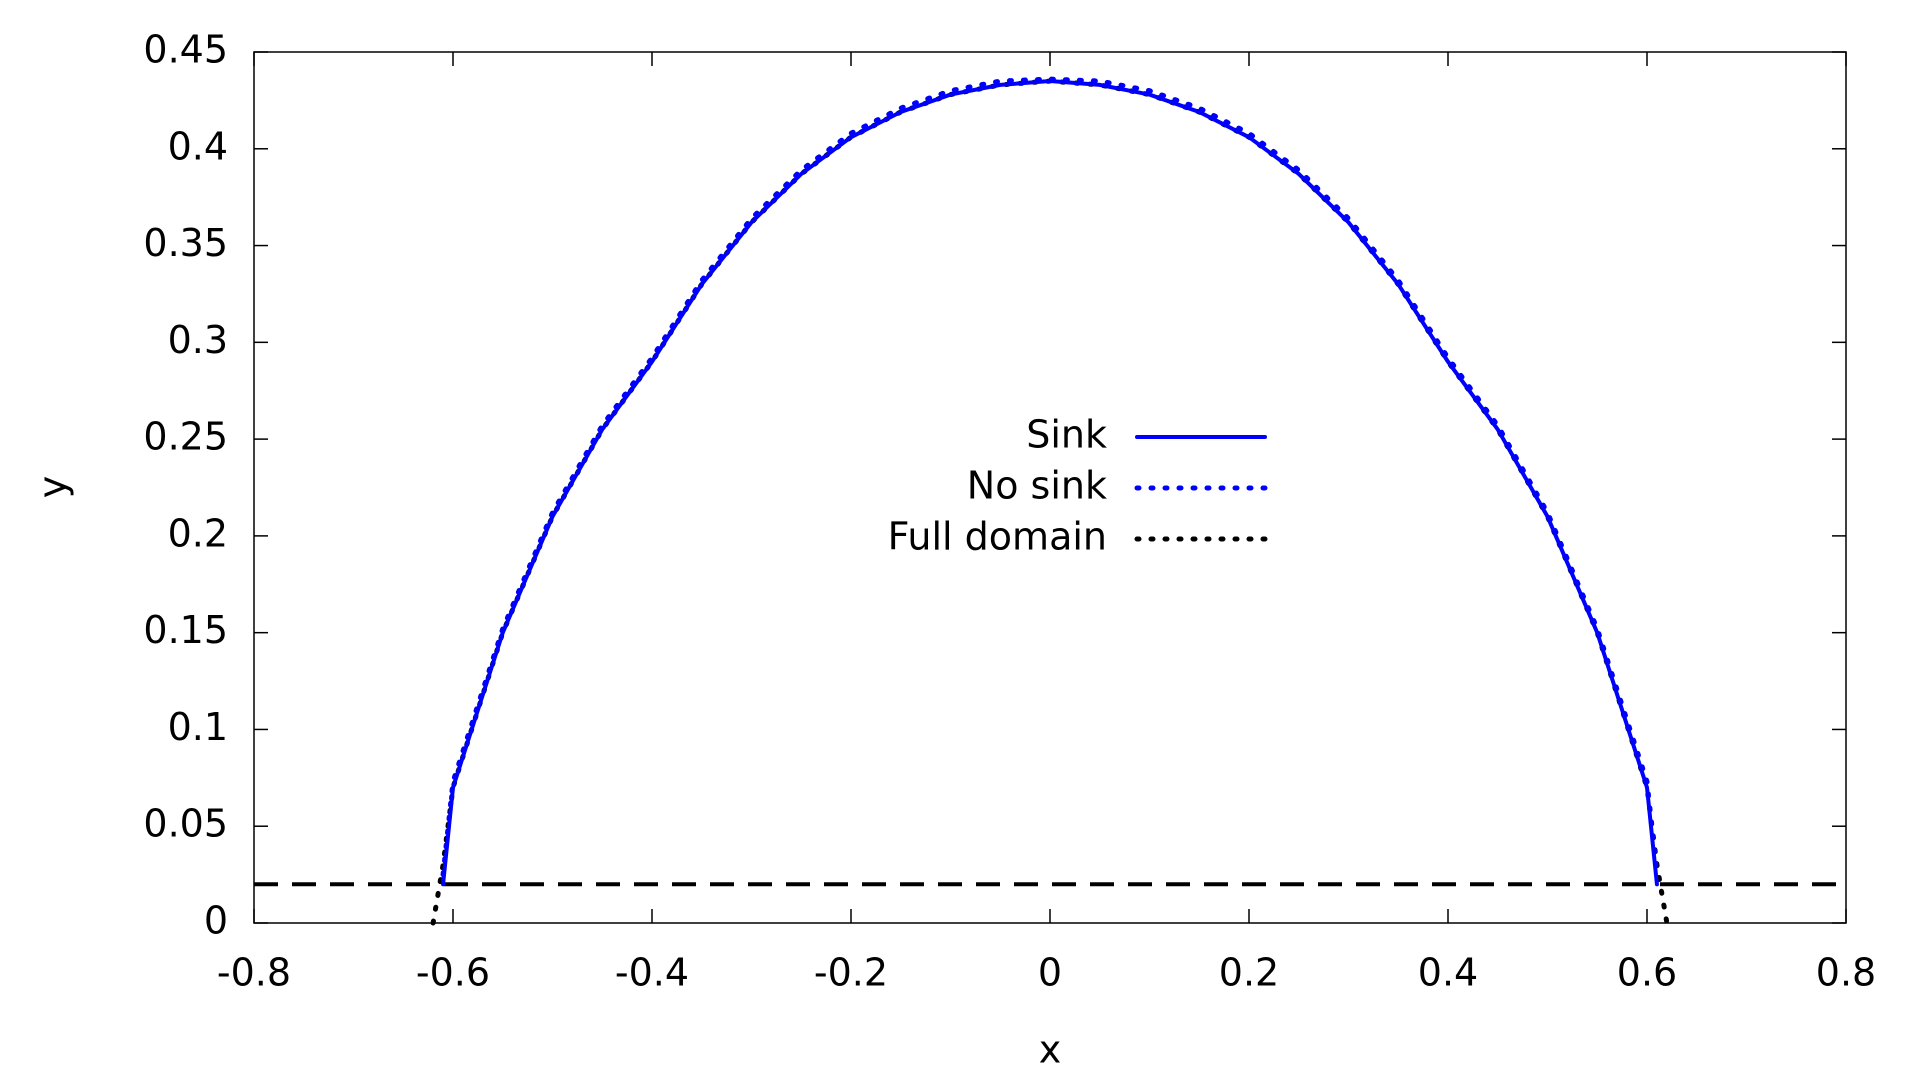 The image size is (1920, 1080). I want to click on x-tick-label: 0, so click(1050, 973).